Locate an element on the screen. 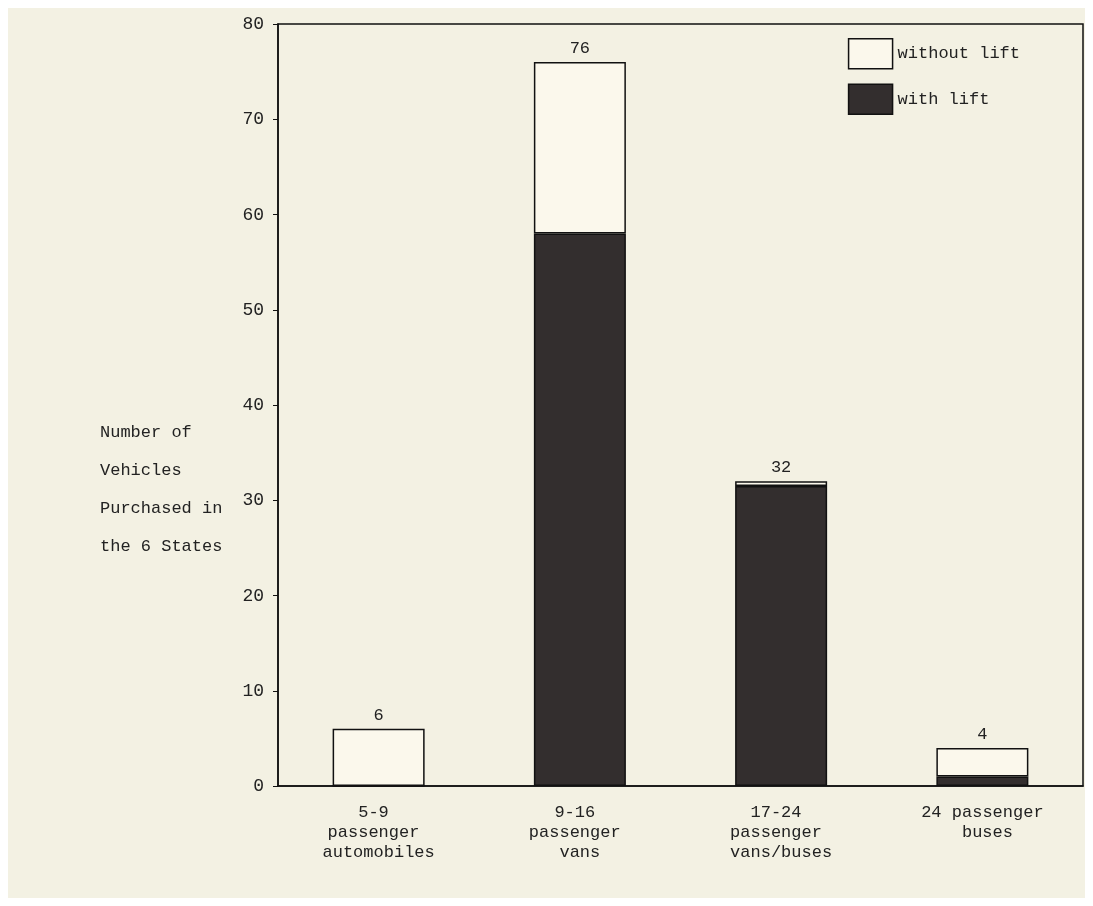 The image size is (1093, 906). total-label: 32 is located at coordinates (781, 468).